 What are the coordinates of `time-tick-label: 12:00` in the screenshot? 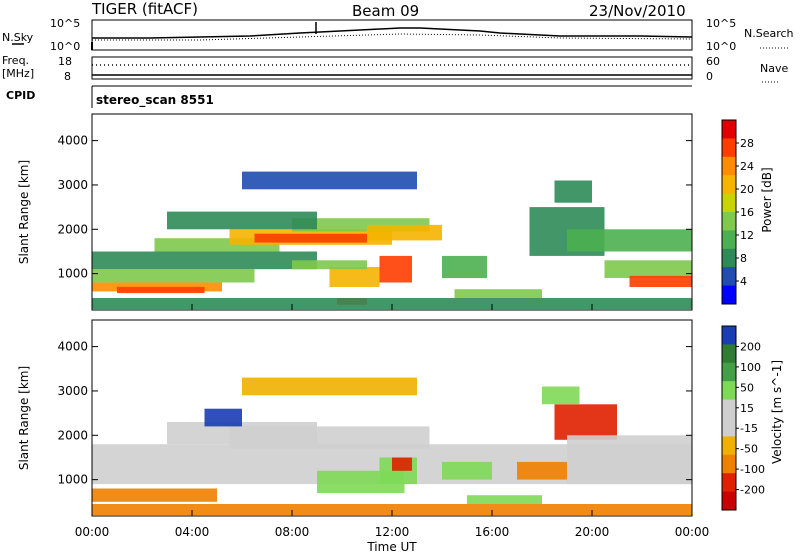 It's located at (392, 532).